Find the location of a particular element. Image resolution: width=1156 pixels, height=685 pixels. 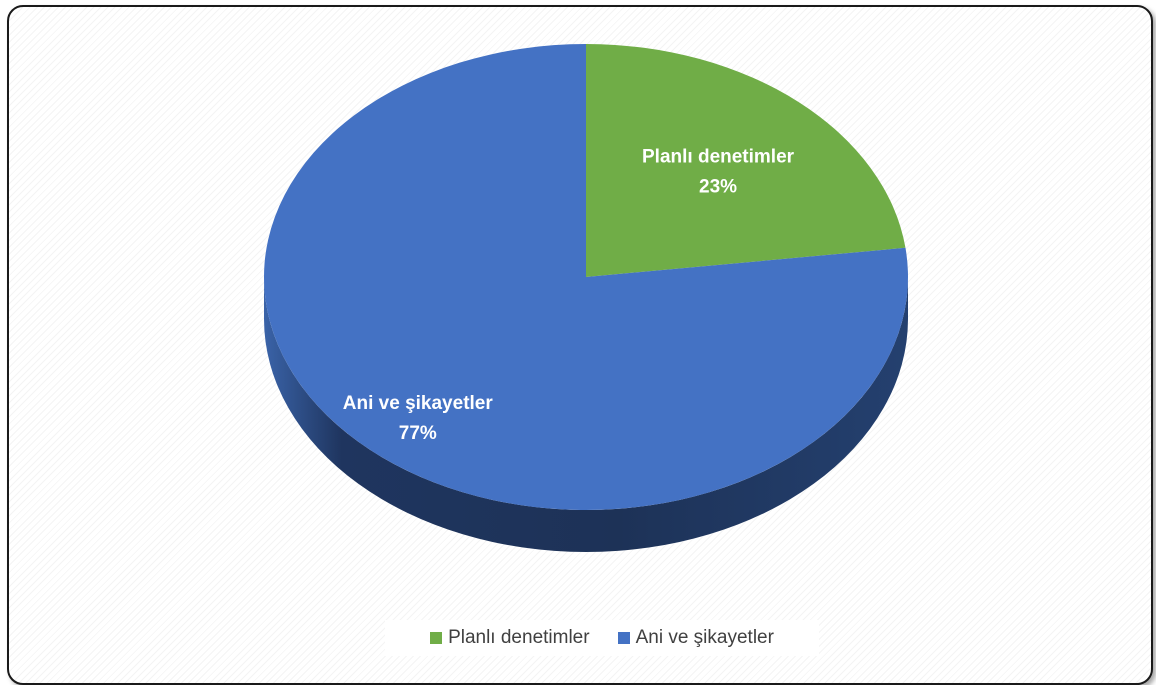

slice-label-name-1: Planlı denetimler is located at coordinates (718, 157).